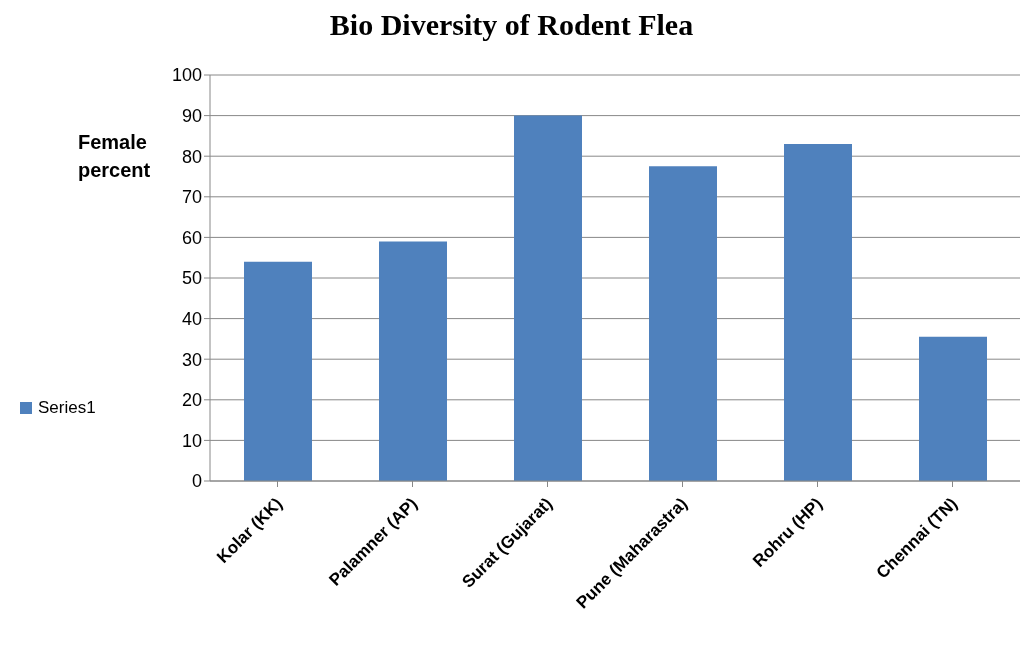  What do you see at coordinates (511, 25) in the screenshot?
I see `chart-title: Bio Diversity of Rodent Flea` at bounding box center [511, 25].